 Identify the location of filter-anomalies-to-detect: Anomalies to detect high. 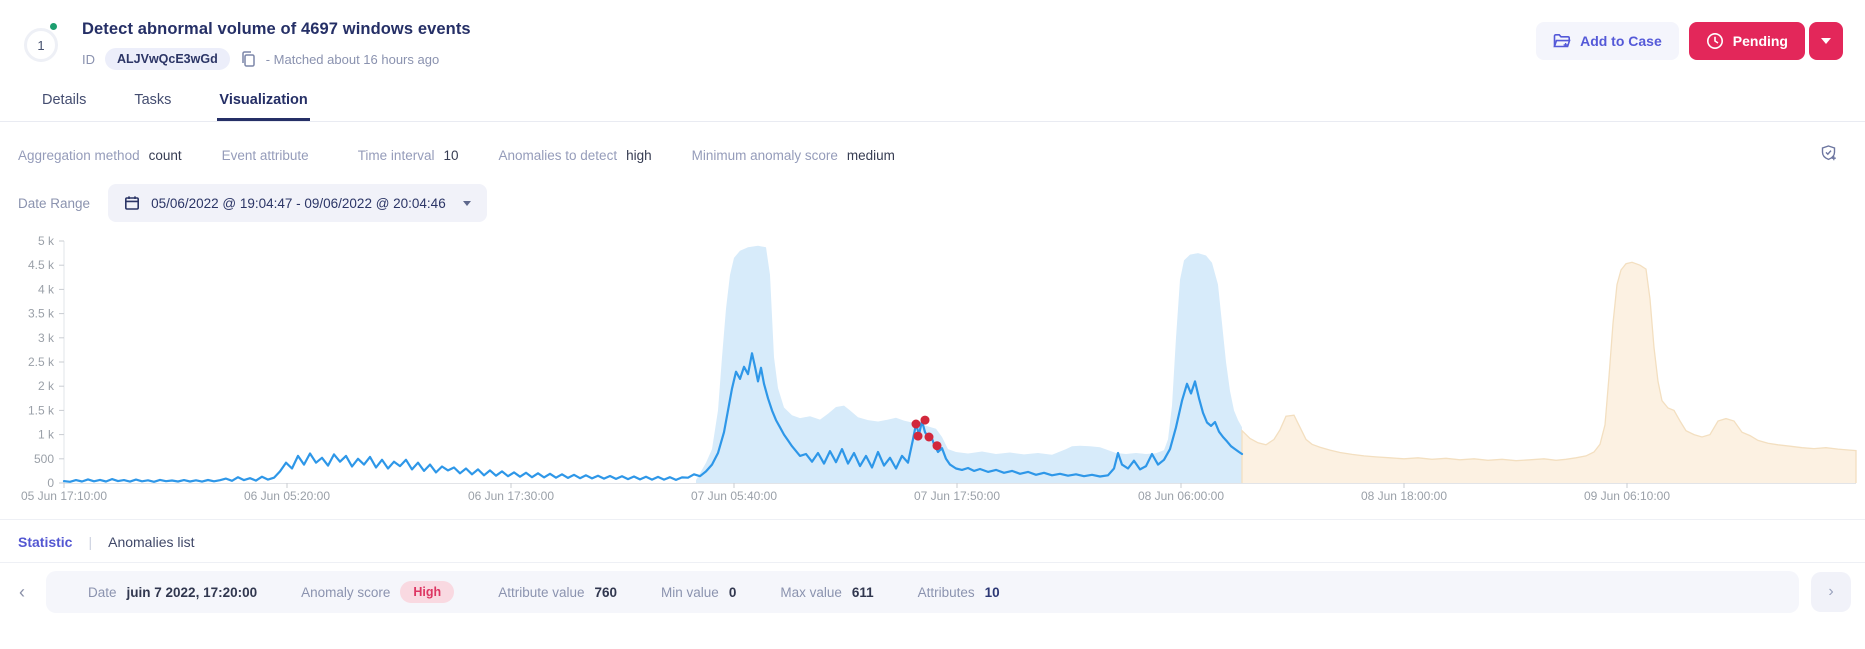
(575, 155).